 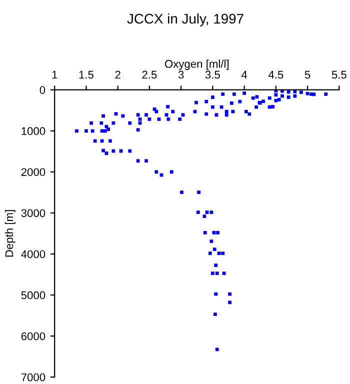 I want to click on x-tick-label: 4, so click(x=244, y=74).